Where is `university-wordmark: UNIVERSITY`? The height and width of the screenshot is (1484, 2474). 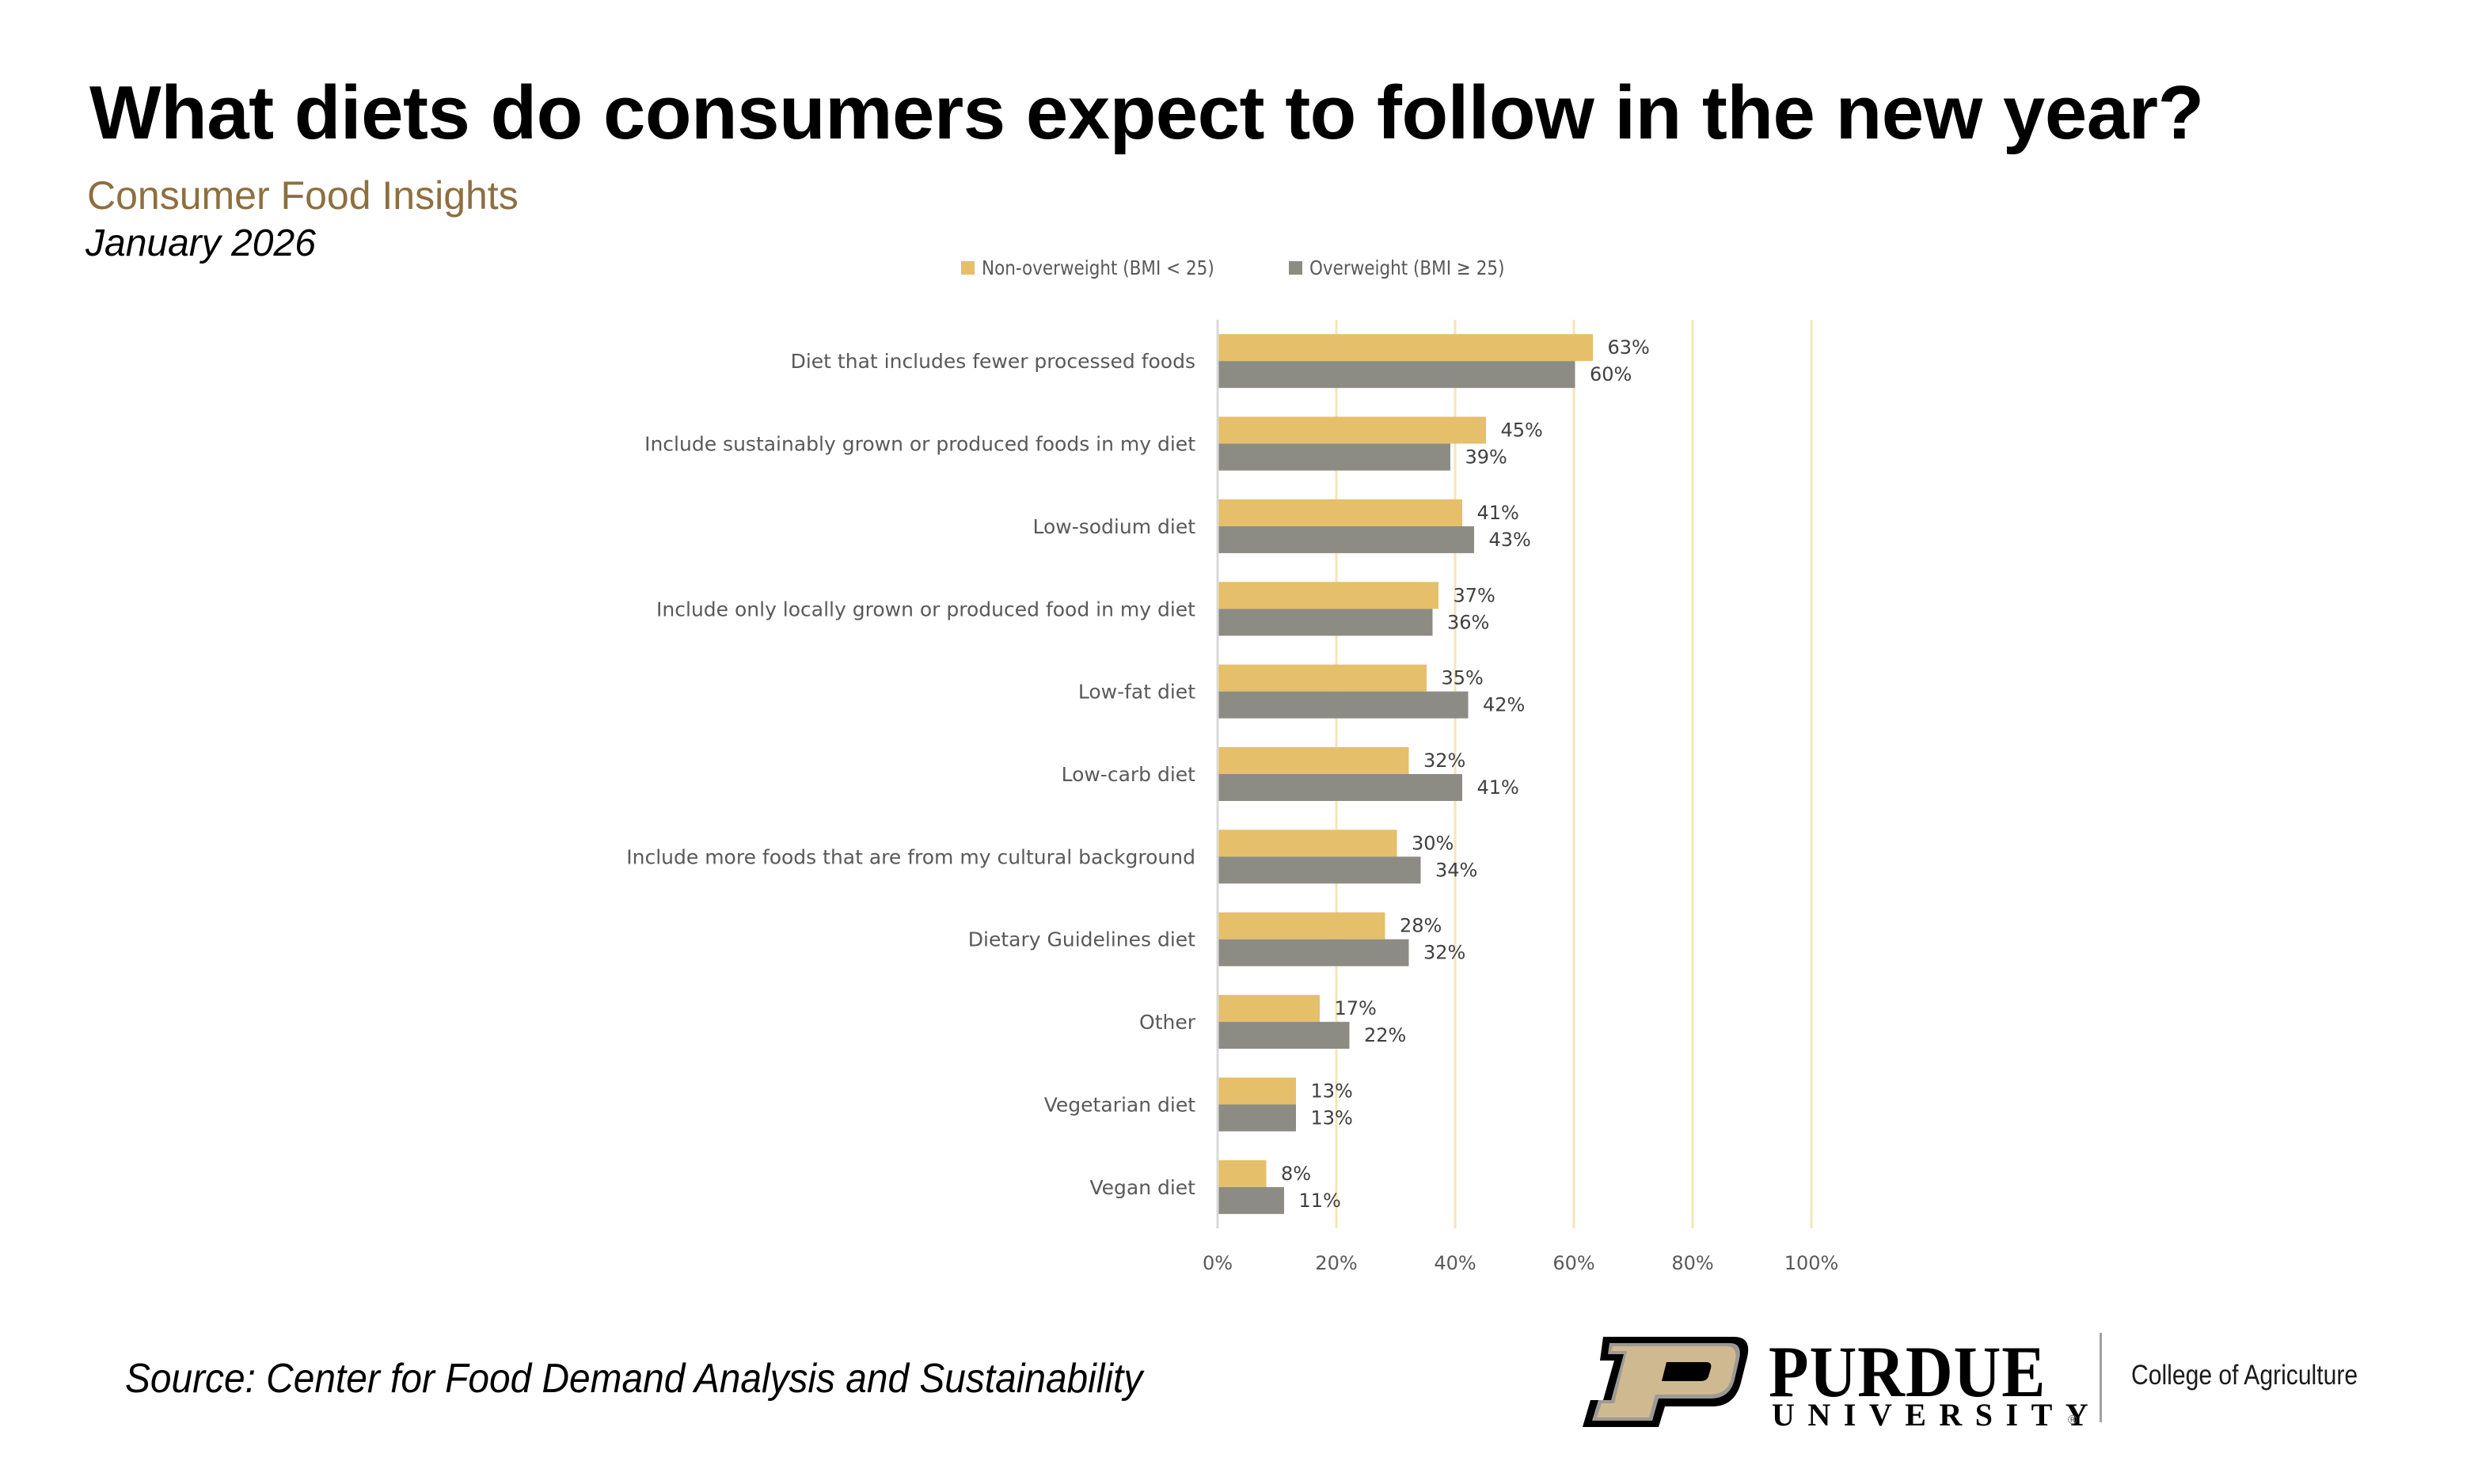 university-wordmark: UNIVERSITY is located at coordinates (1937, 1415).